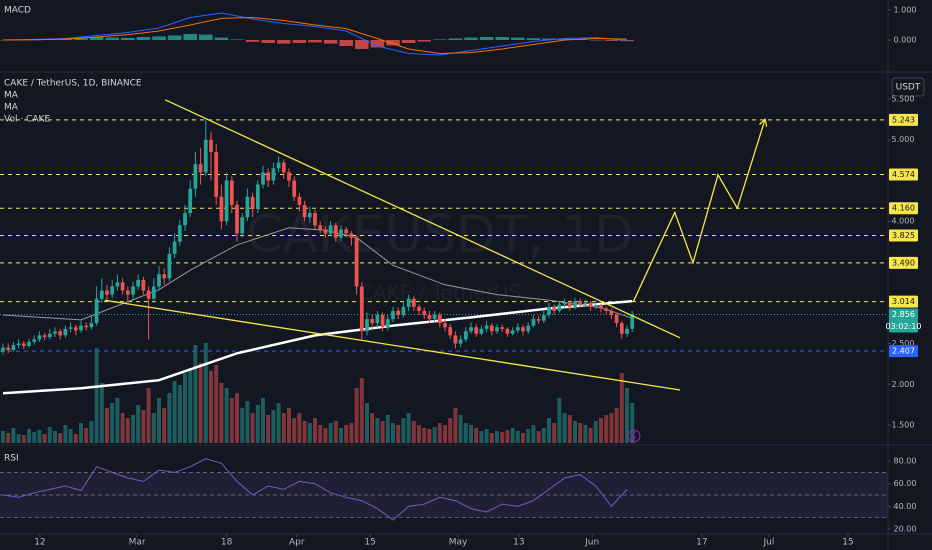 This screenshot has width=932, height=550. I want to click on x-tick-label: Jul, so click(769, 543).